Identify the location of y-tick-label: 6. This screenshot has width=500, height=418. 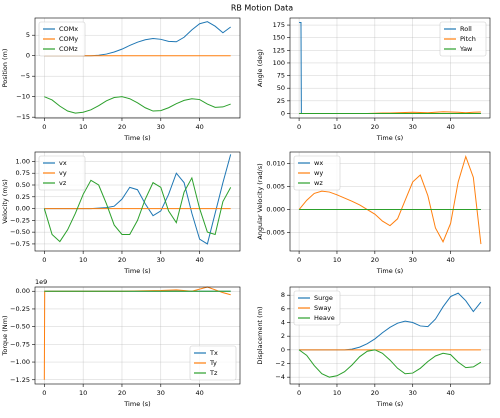
(283, 309).